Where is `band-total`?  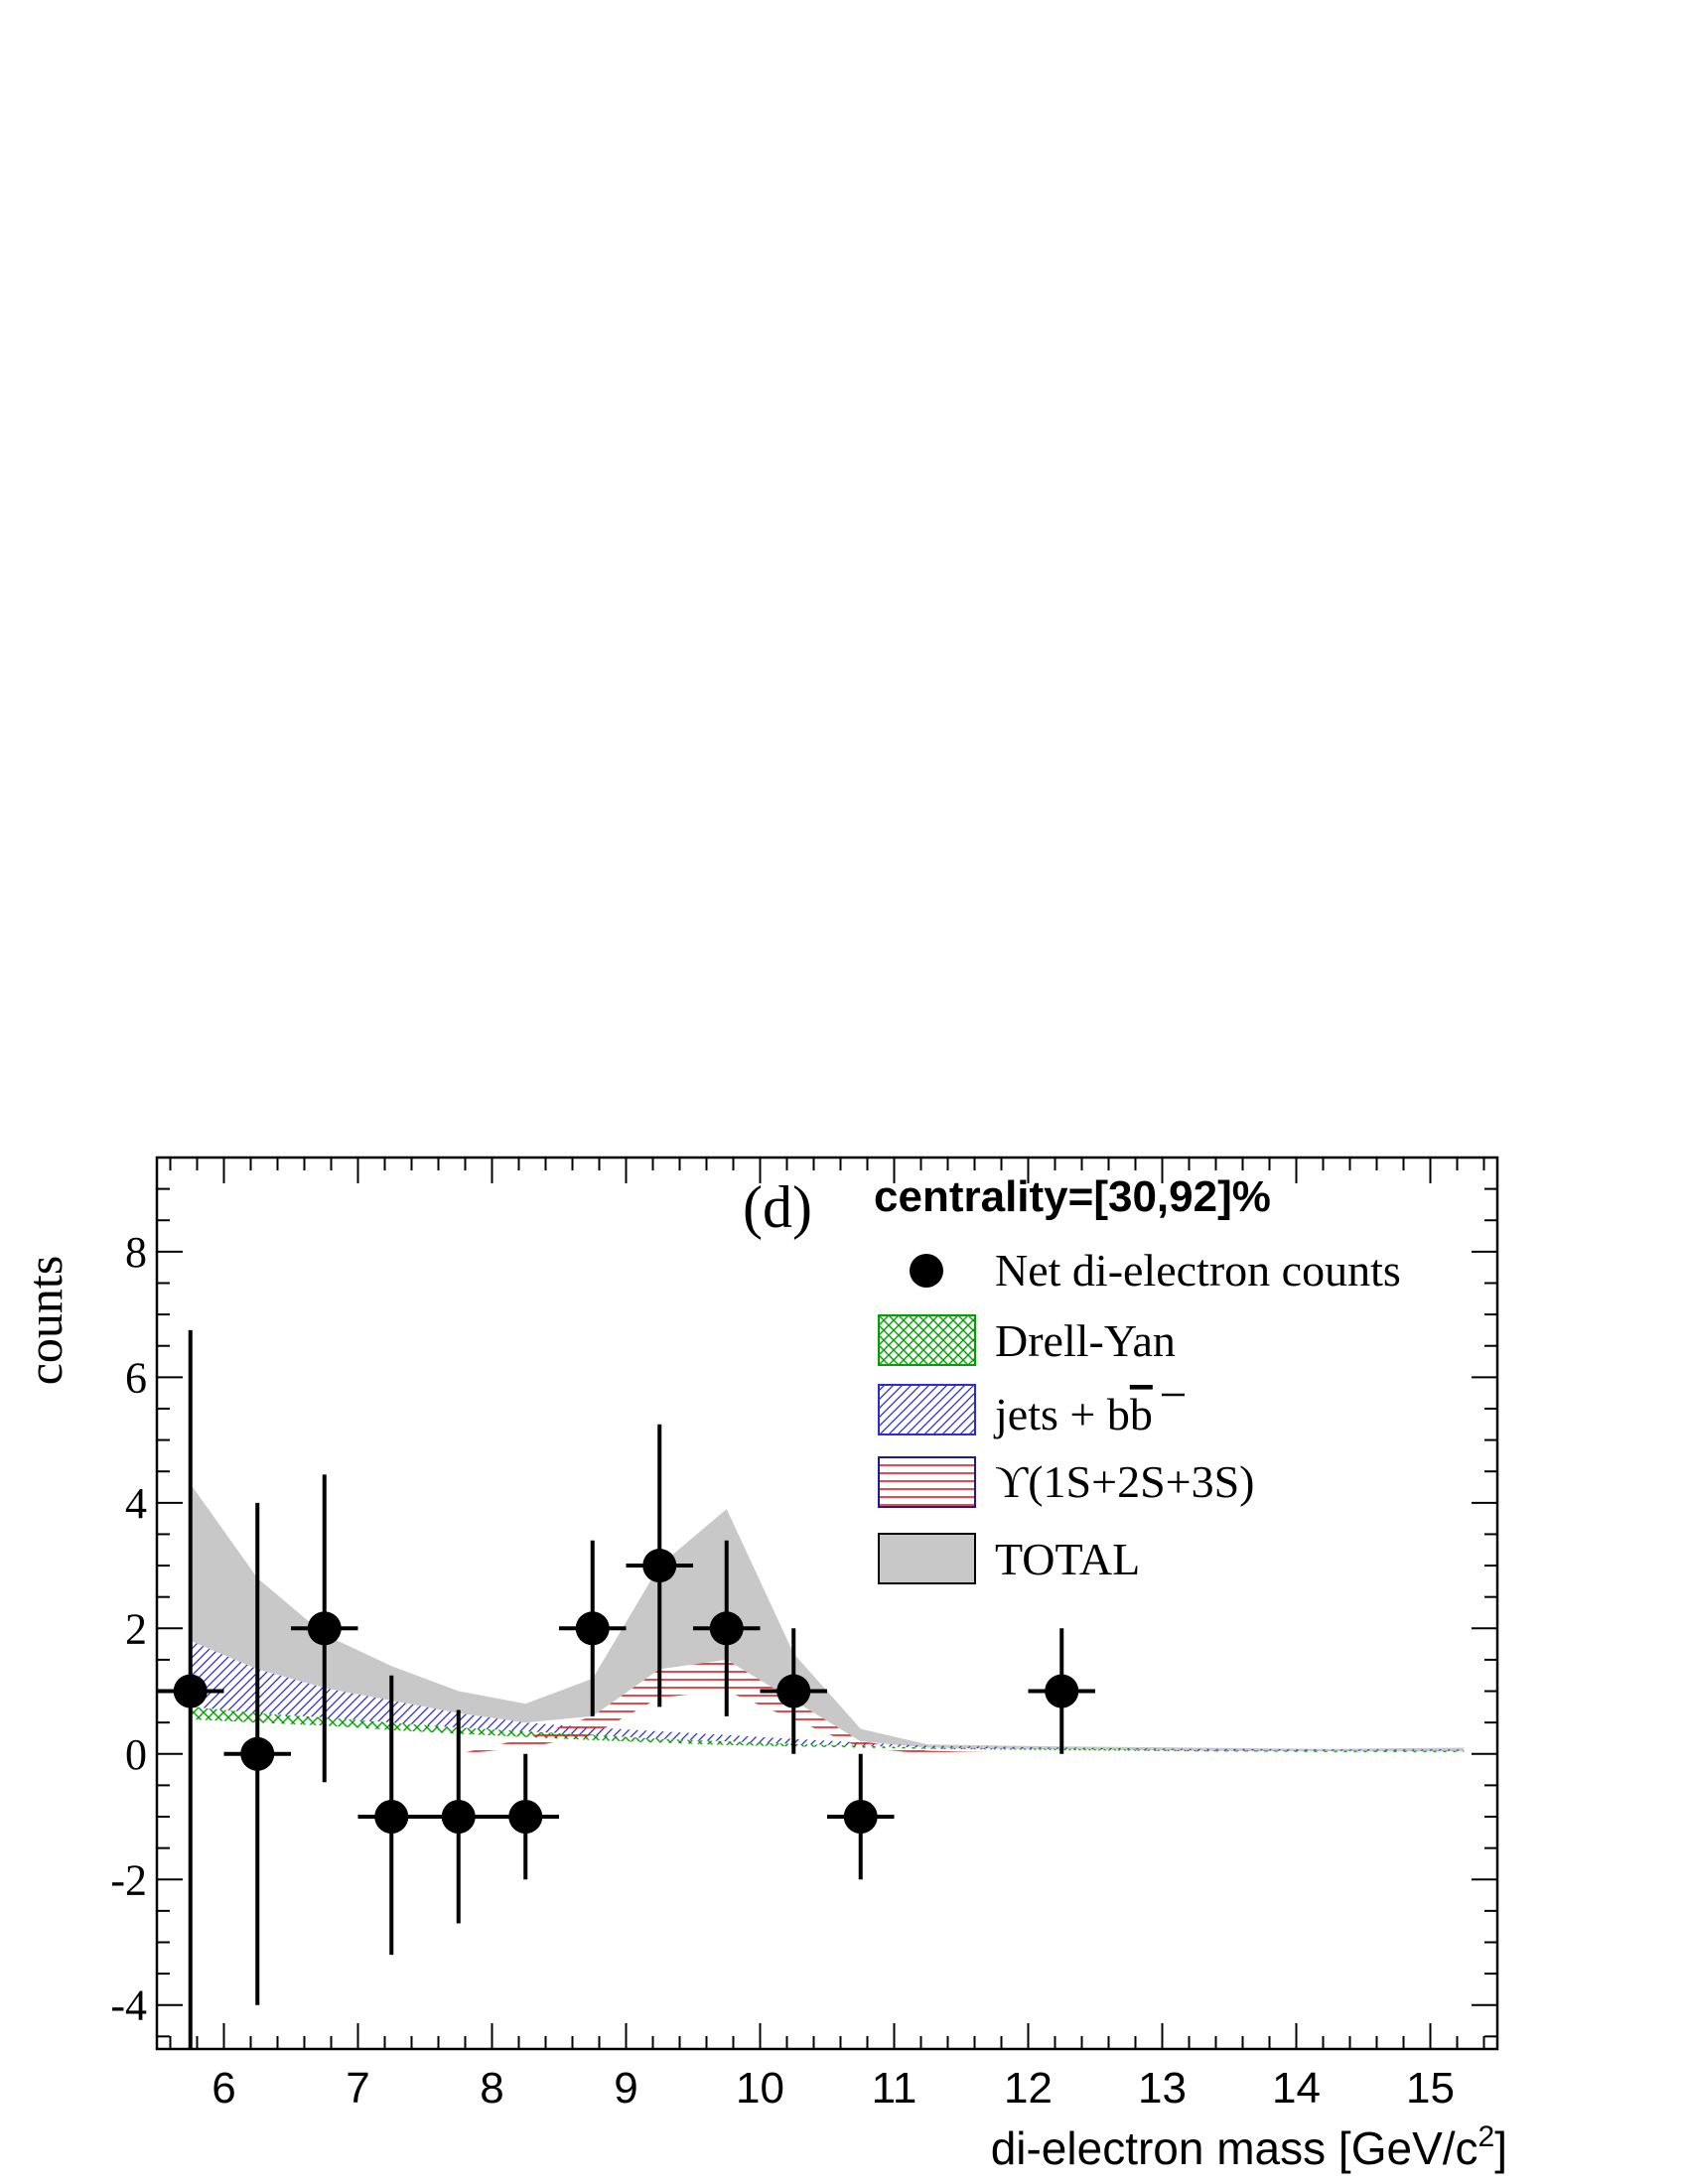
band-total is located at coordinates (827, 1617).